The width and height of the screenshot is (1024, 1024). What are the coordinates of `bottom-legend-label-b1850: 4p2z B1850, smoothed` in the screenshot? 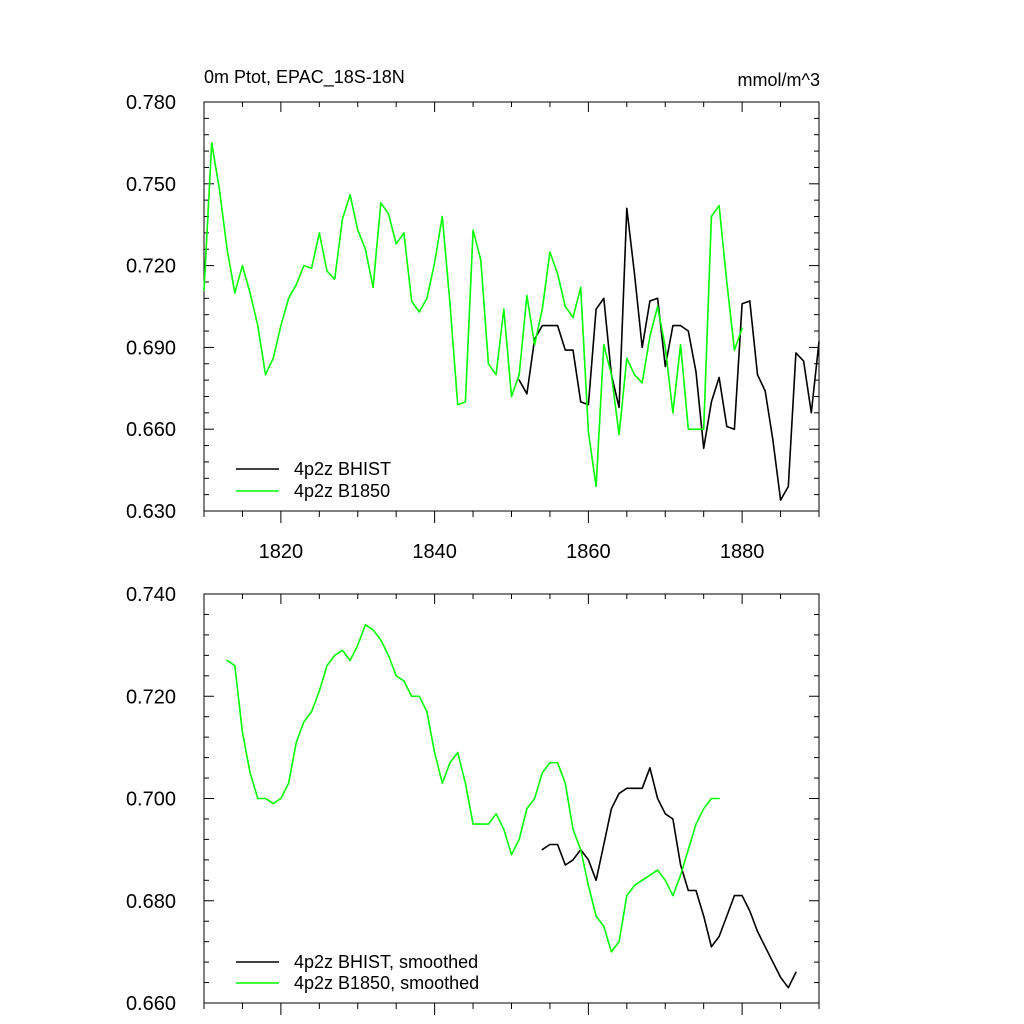 It's located at (386, 983).